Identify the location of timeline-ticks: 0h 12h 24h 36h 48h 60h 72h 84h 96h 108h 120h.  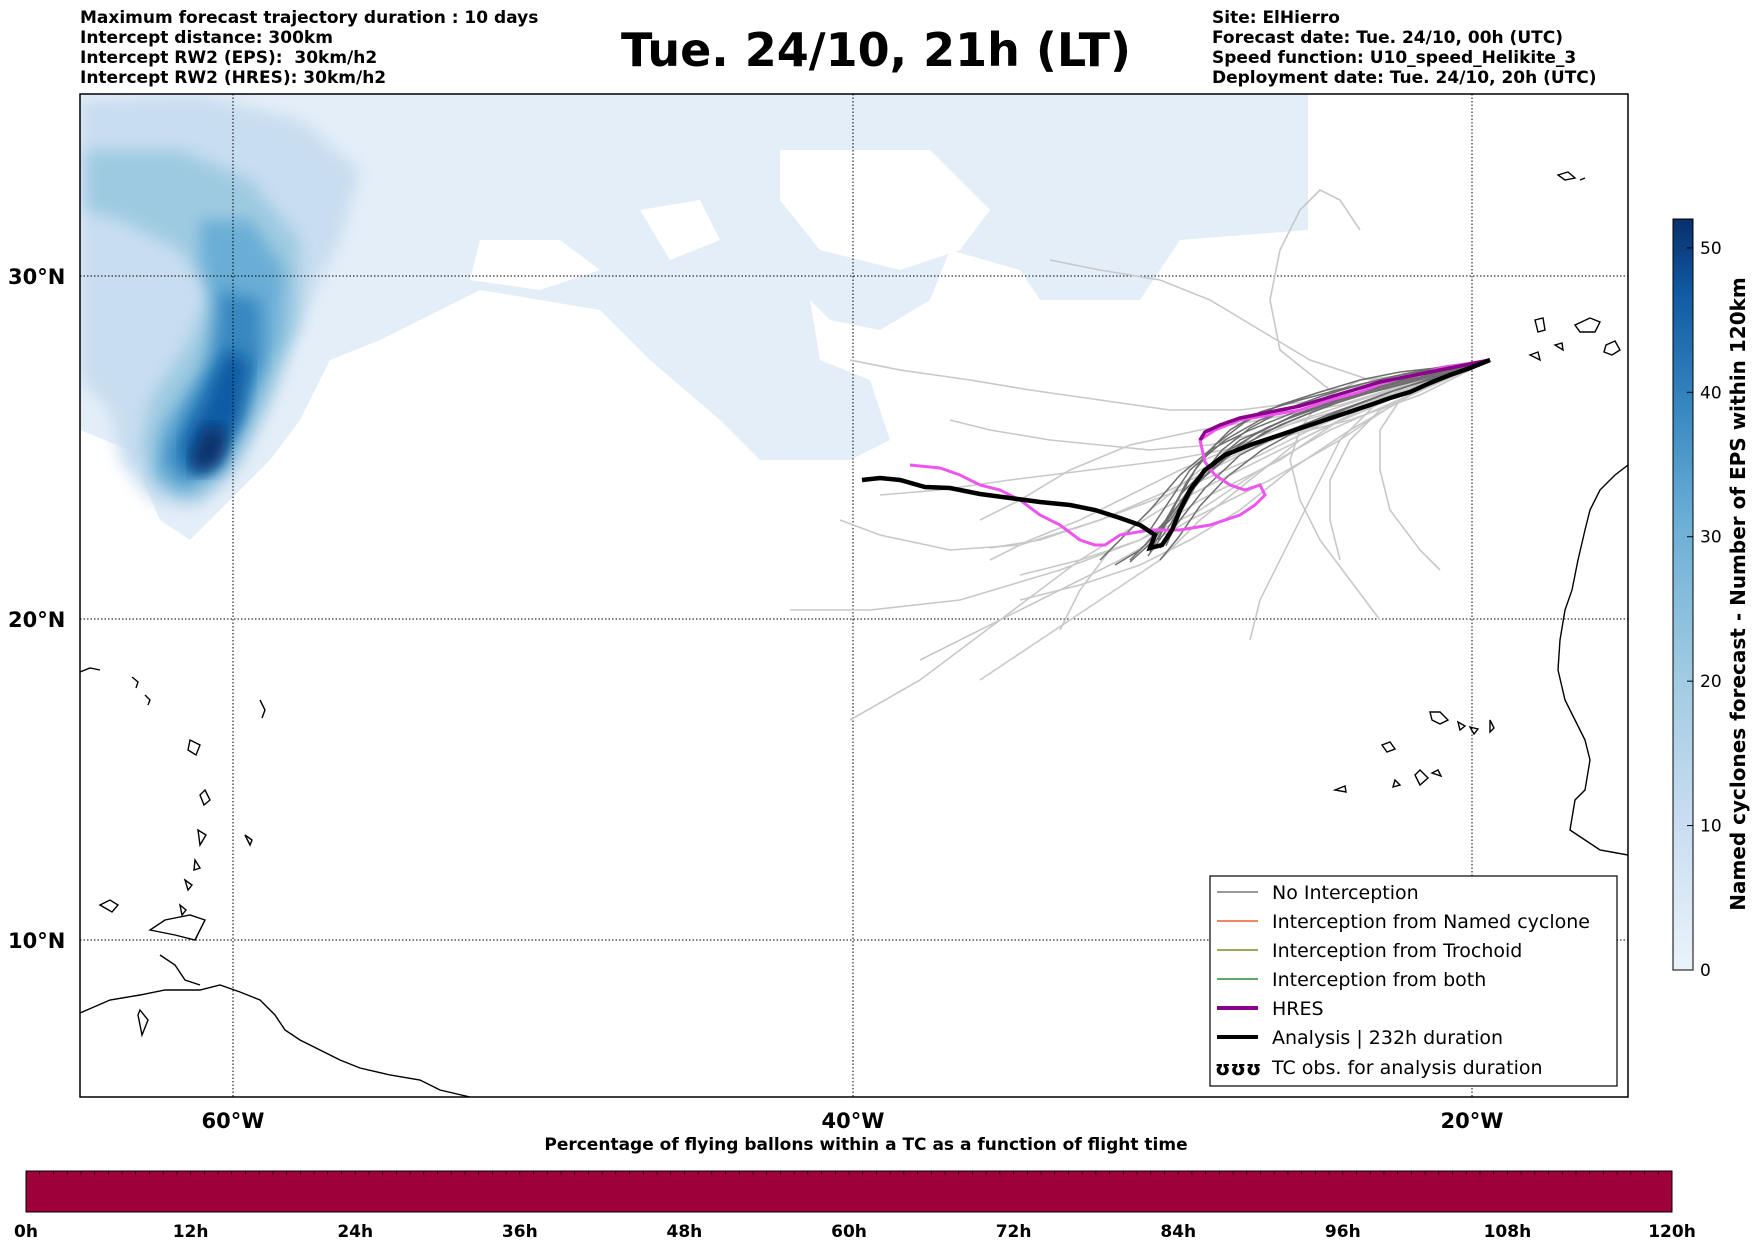
(855, 1206).